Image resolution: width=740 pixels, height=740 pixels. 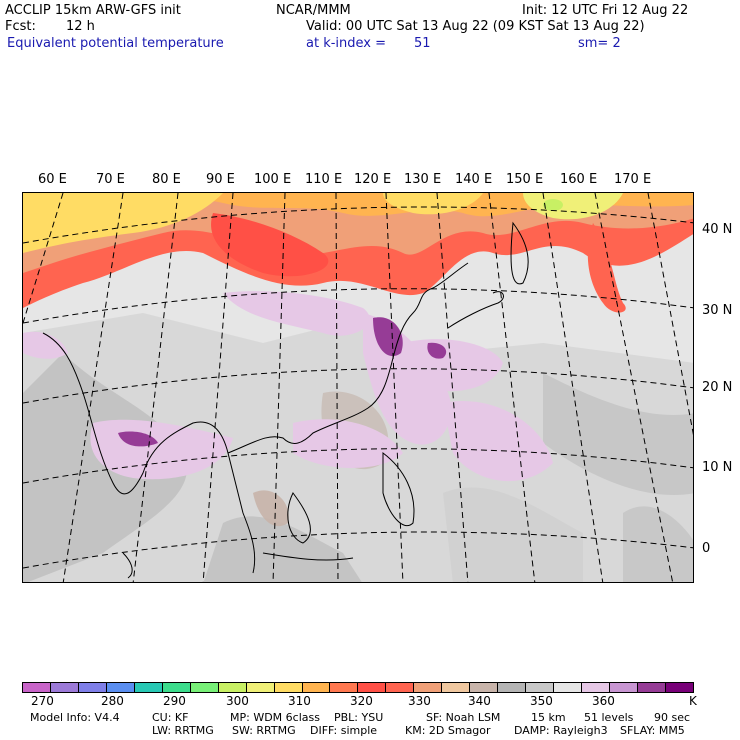 I want to click on lon-label: 130 E, so click(x=423, y=179).